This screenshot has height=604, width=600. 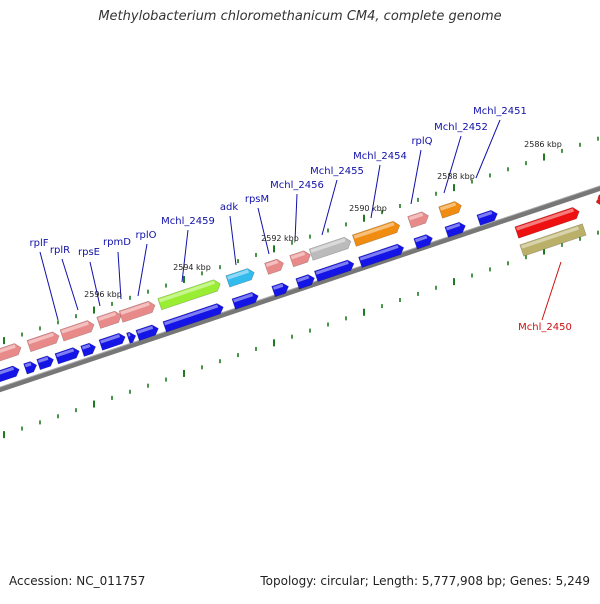 I want to click on cds-arrow-16-sheen, so click(x=453, y=227).